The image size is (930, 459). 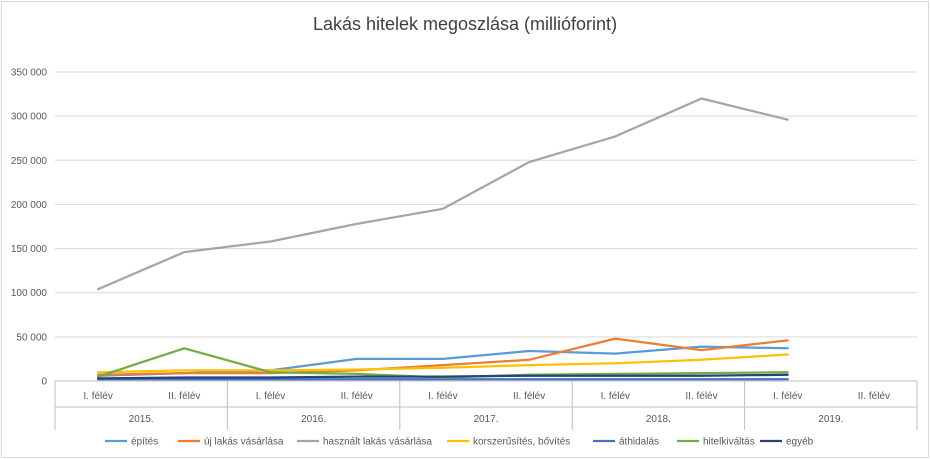 What do you see at coordinates (29, 293) in the screenshot?
I see `y-tick-label: 100 000` at bounding box center [29, 293].